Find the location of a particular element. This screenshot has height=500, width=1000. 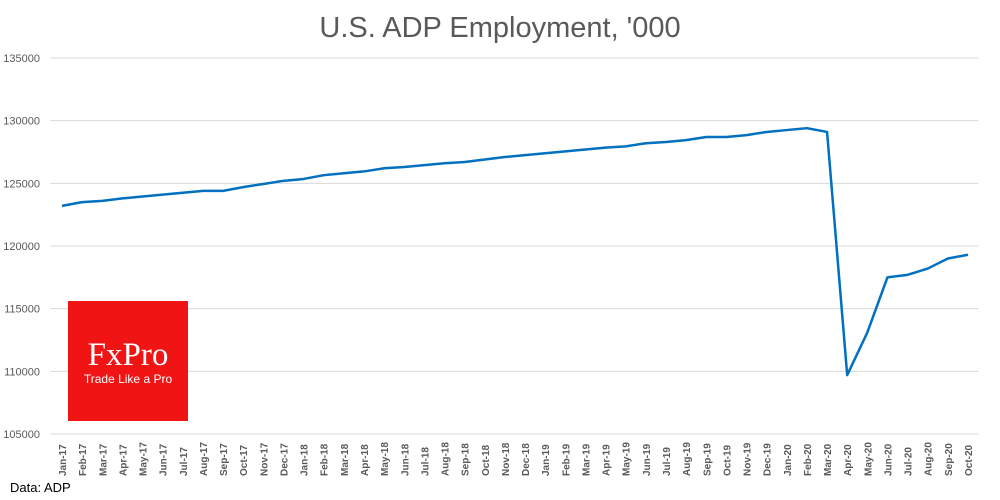

x-tick-label: Mar-17 is located at coordinates (103, 459).